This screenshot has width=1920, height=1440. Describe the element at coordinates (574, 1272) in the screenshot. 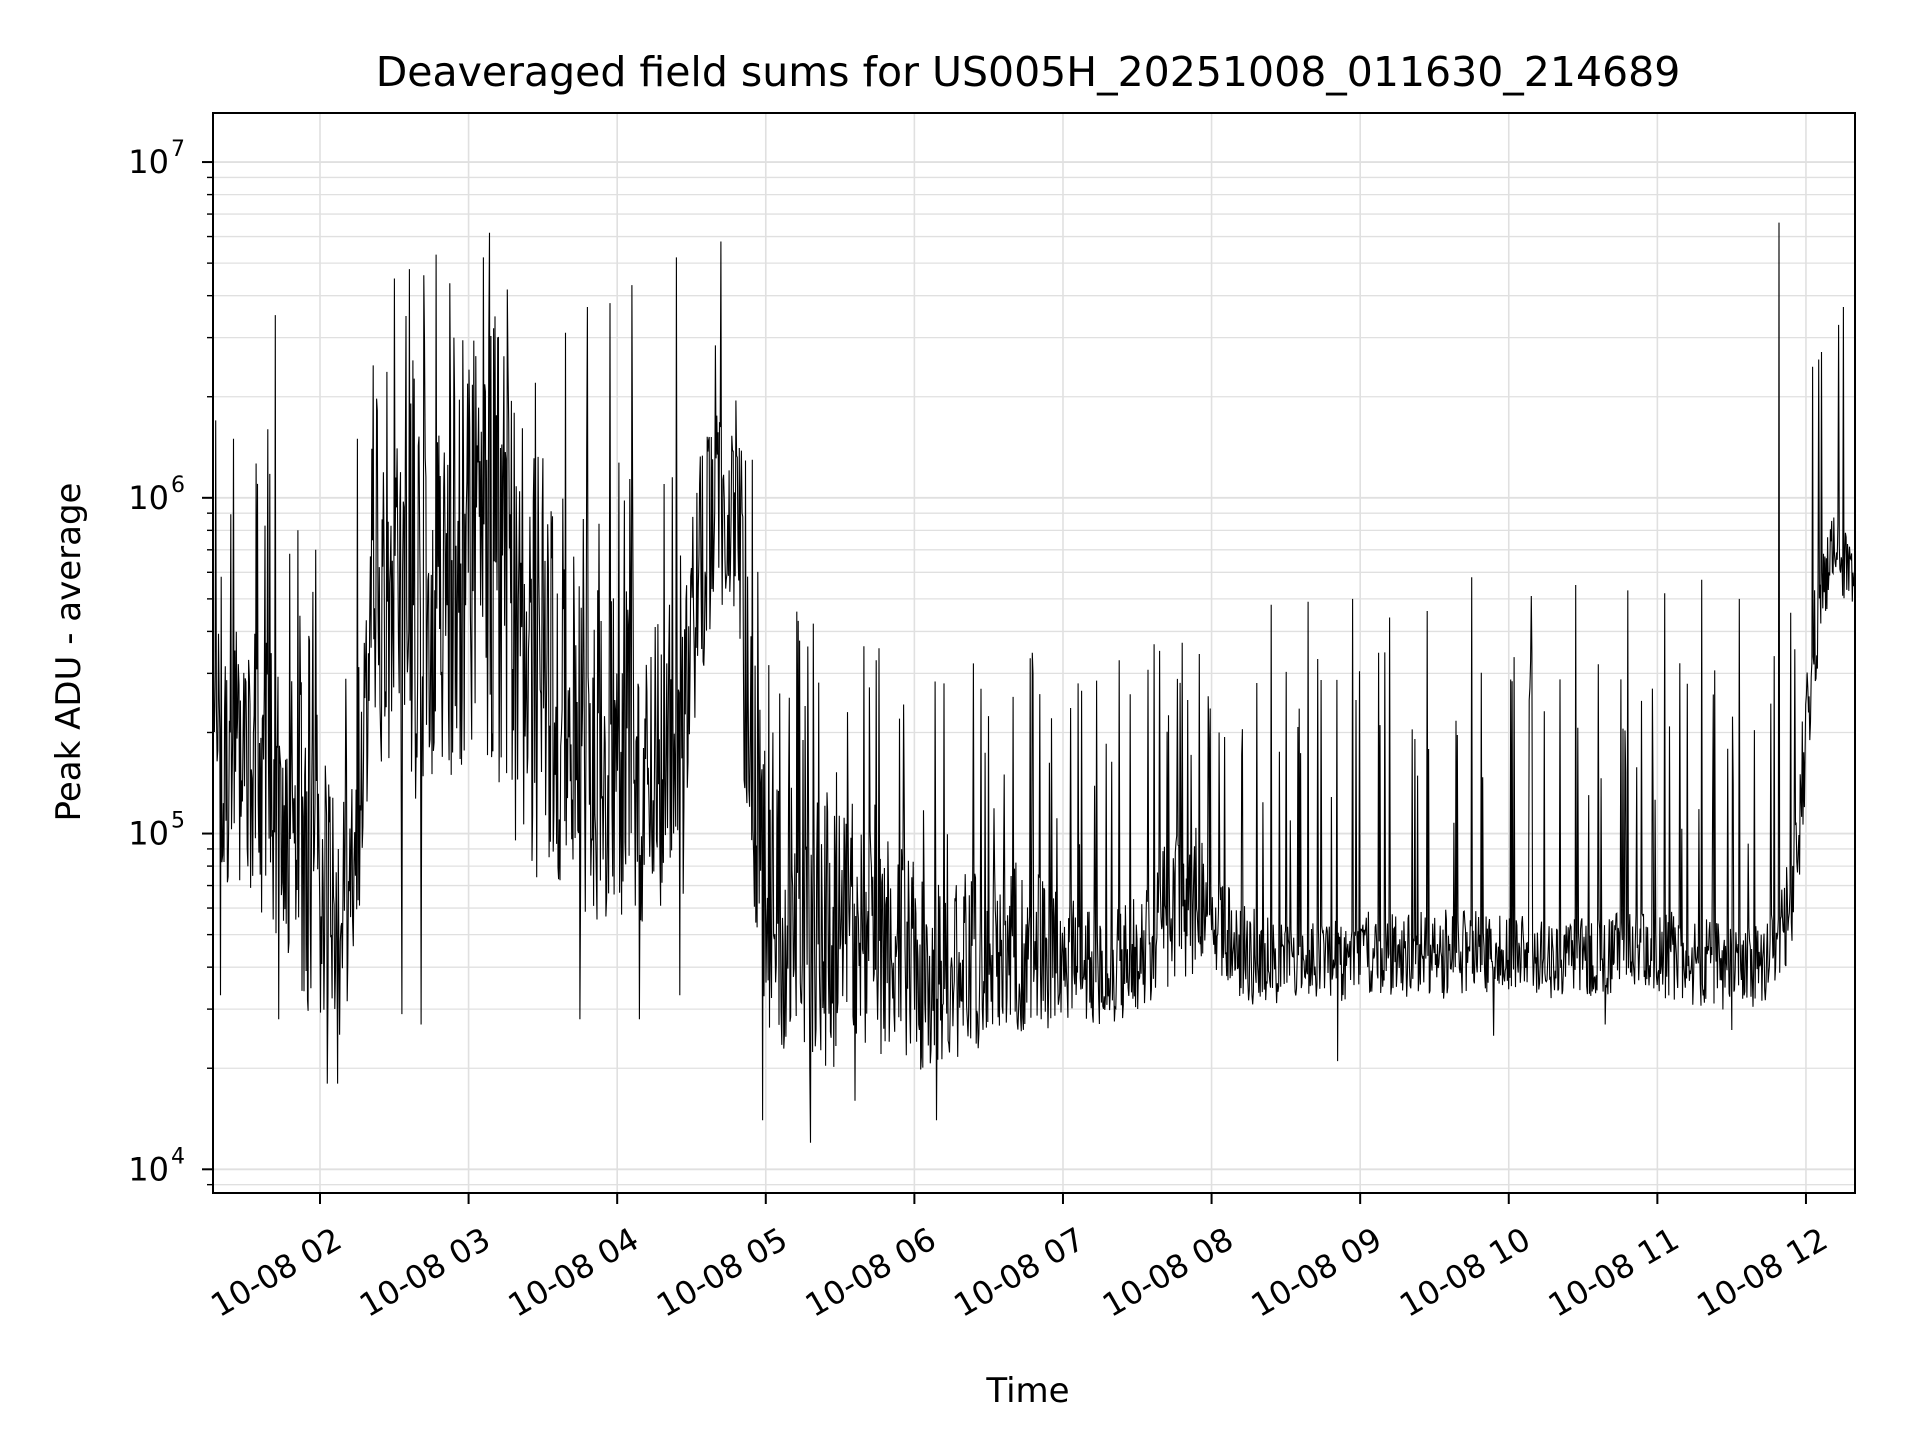

I see `x-tick-label: 10-08 04` at that location.